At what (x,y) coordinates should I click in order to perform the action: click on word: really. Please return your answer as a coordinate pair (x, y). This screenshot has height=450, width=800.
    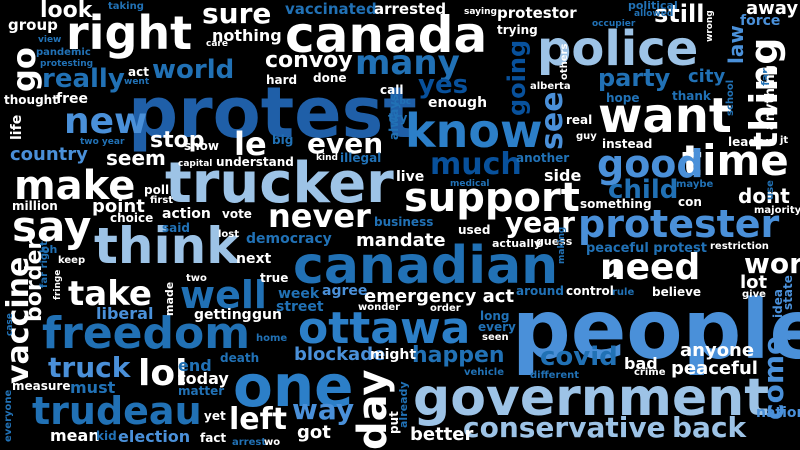
    Looking at the image, I should click on (83, 79).